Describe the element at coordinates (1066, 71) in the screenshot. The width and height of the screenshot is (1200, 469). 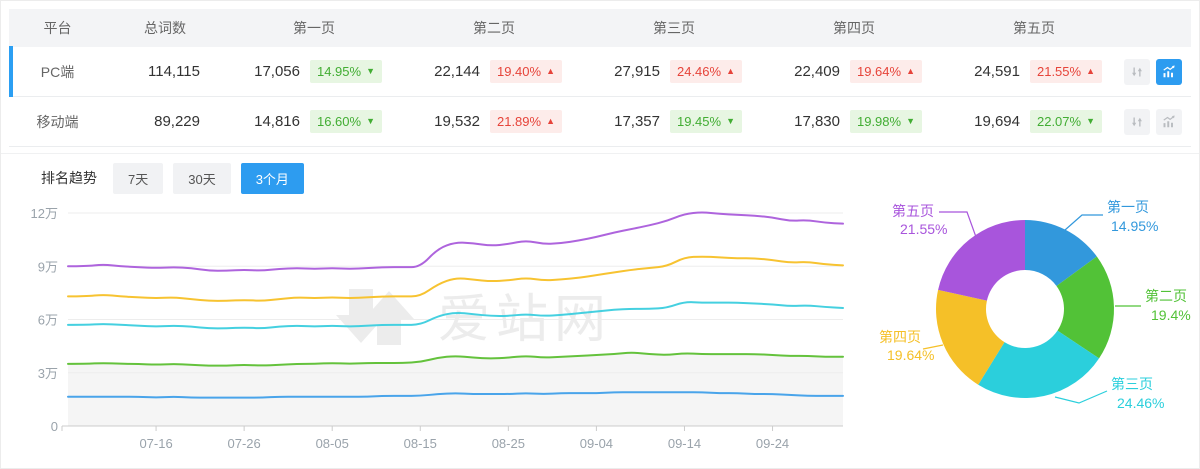
I see `page5-change-badge: 21.55% ▲` at that location.